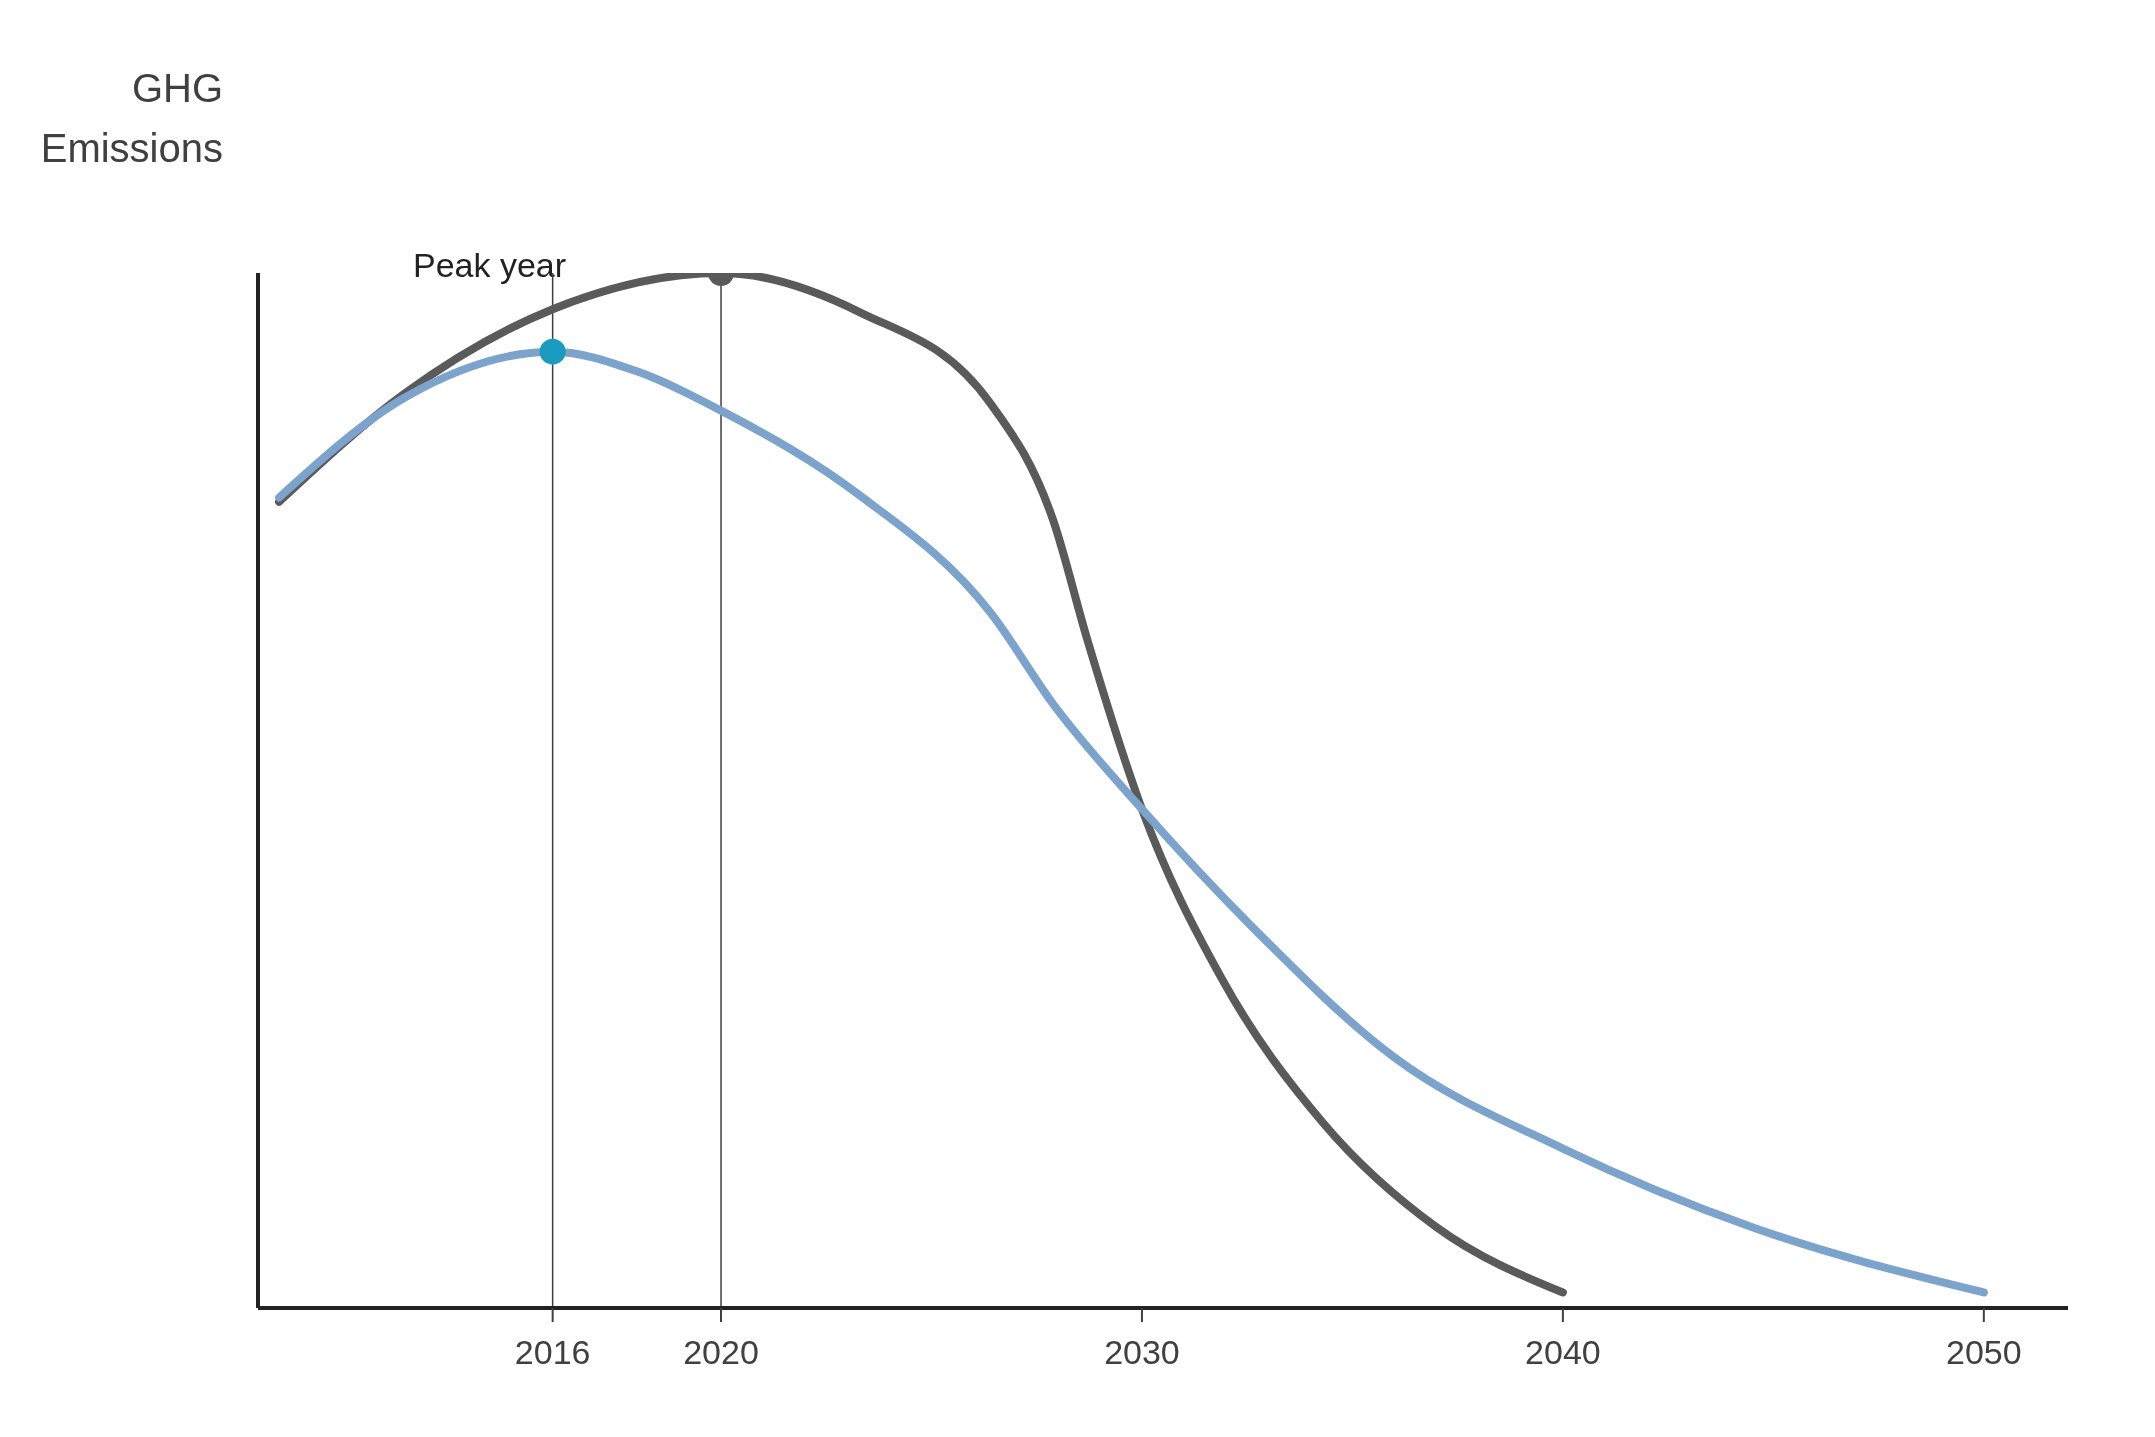  Describe the element at coordinates (552, 1352) in the screenshot. I see `x-tick-label: 2016` at that location.